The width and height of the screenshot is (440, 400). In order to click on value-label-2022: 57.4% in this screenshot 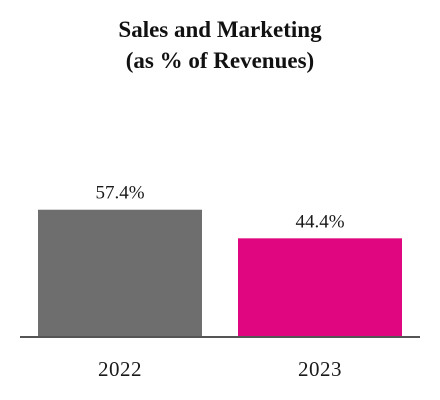, I will do `click(119, 193)`.